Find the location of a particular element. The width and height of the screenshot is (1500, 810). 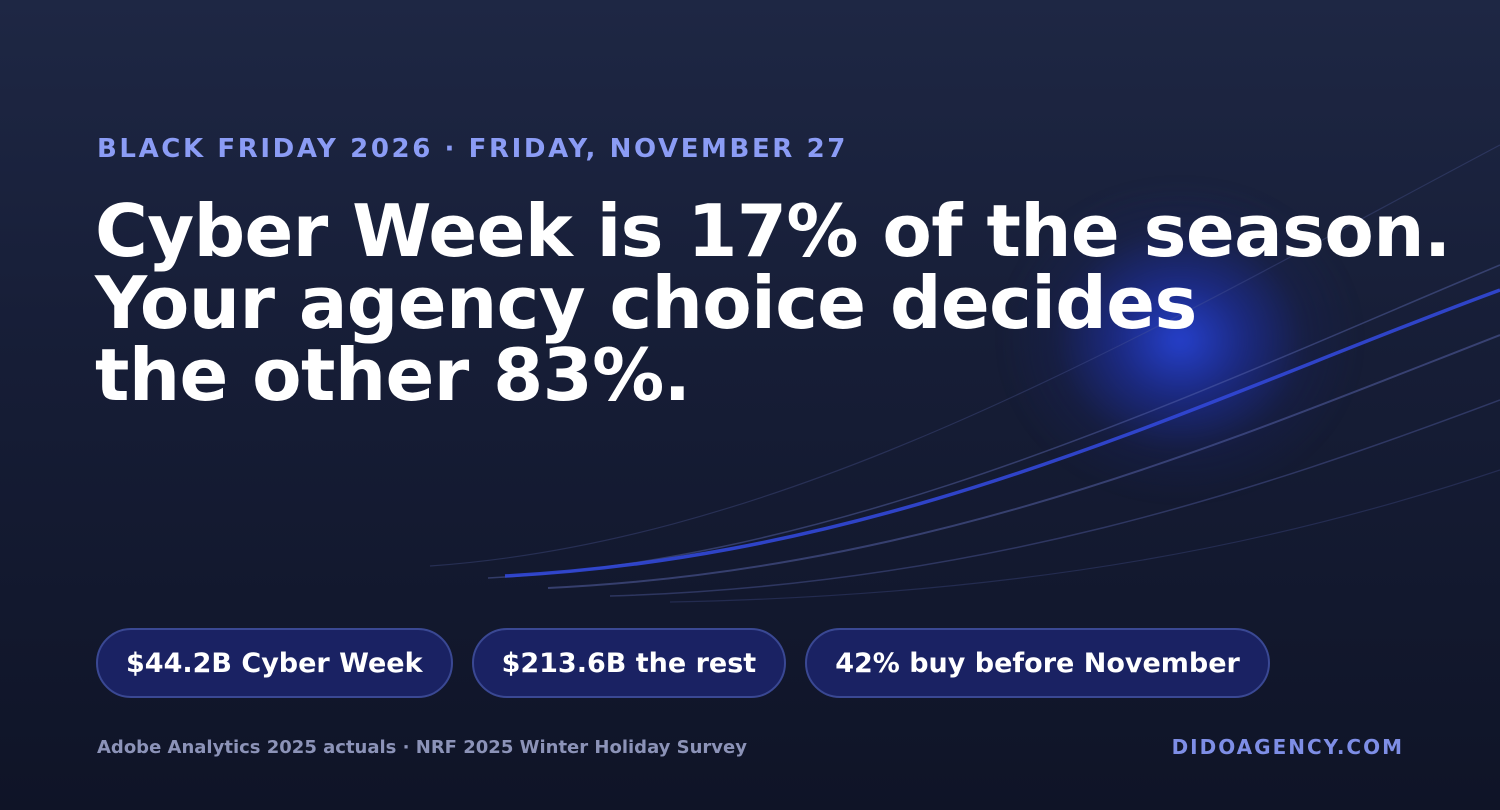

event-eyebrow: BLACK FRIDAY 2026 · FRIDAY, NOVEMBER 27 is located at coordinates (472, 149).